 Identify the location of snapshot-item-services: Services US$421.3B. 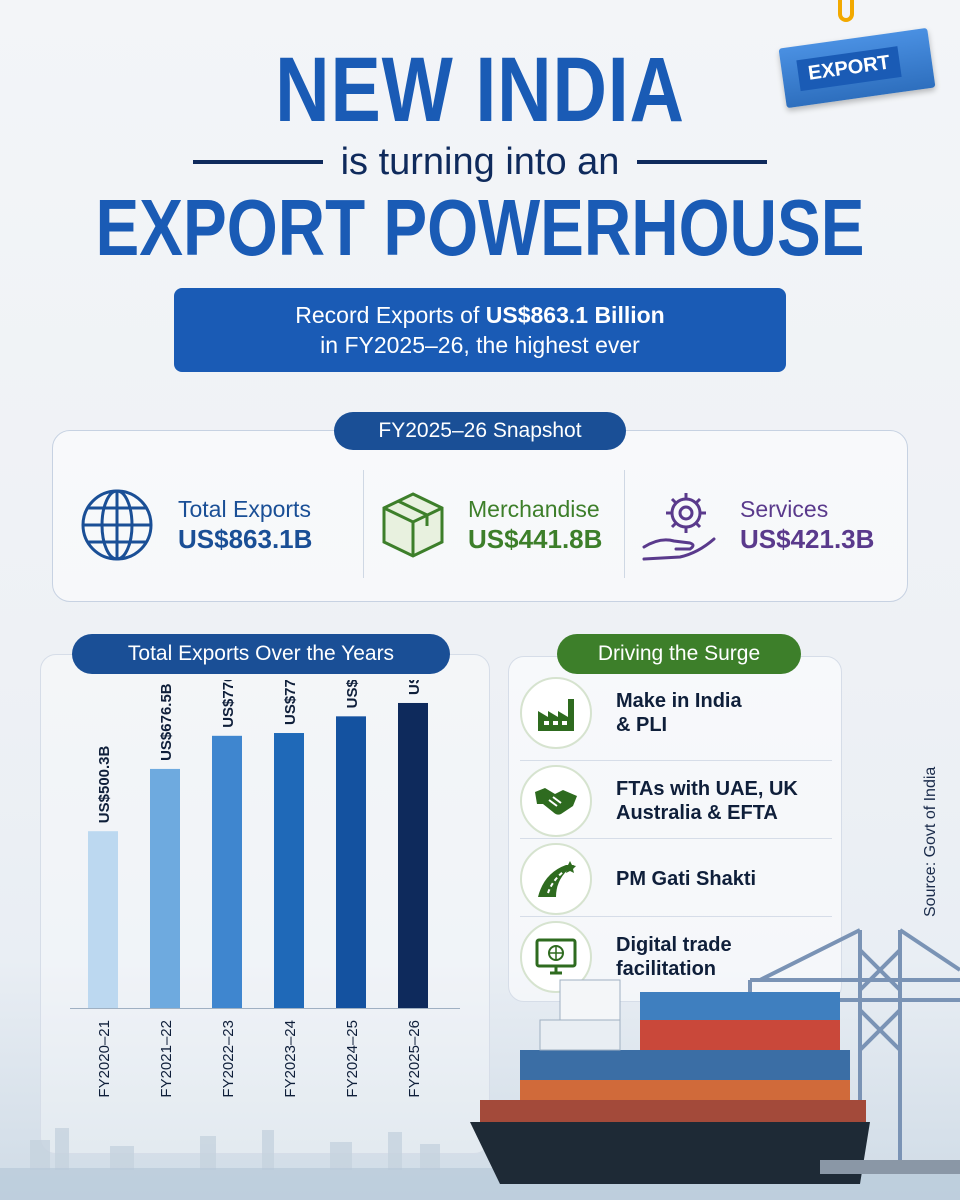
(757, 525).